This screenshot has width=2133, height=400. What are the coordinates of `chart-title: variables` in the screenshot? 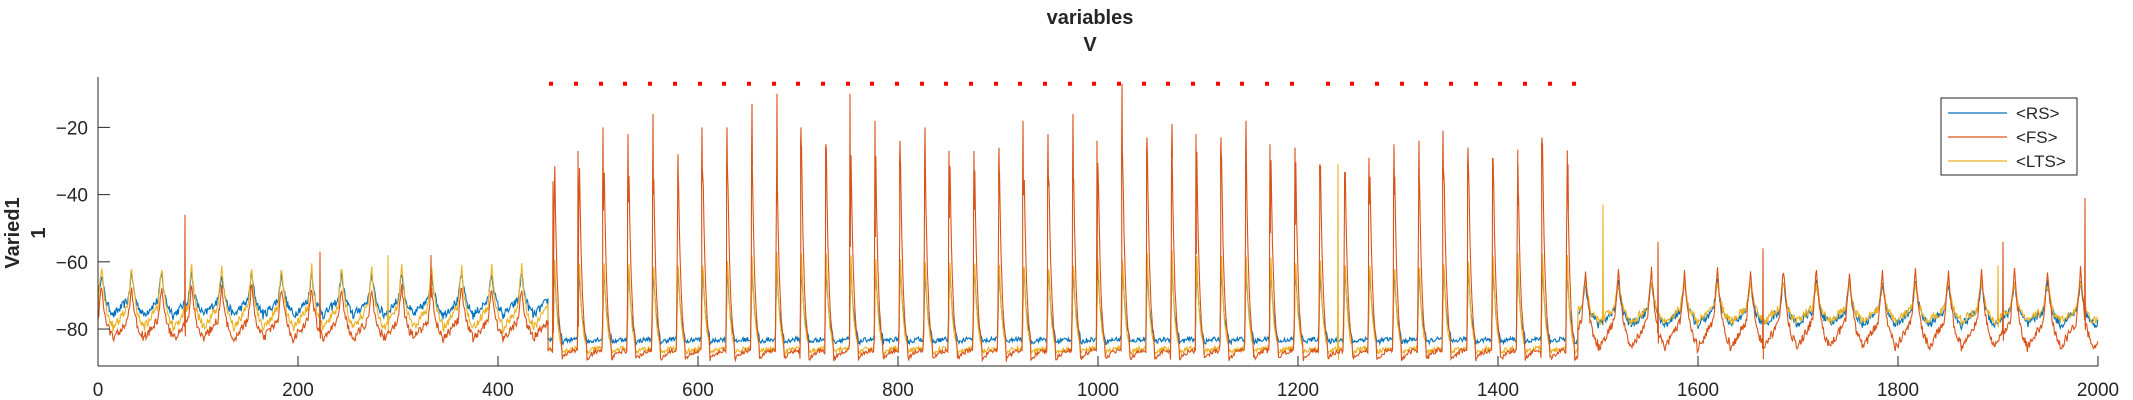 It's located at (1090, 18).